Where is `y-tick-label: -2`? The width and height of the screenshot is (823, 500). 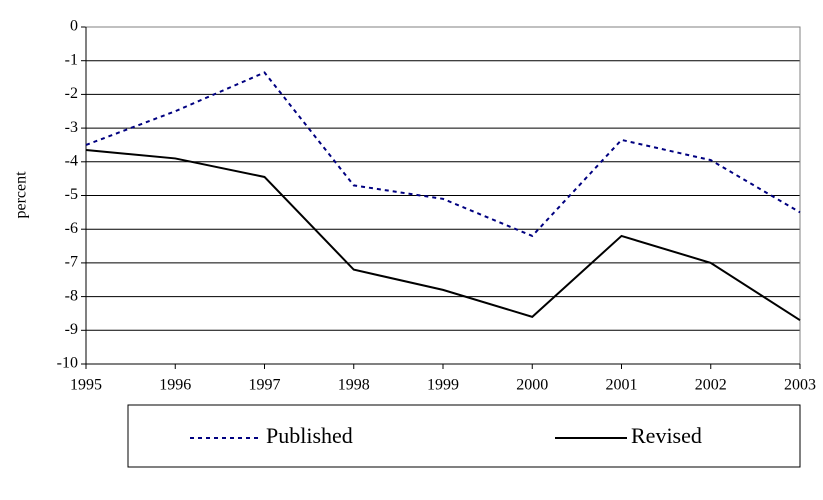 y-tick-label: -2 is located at coordinates (71, 93).